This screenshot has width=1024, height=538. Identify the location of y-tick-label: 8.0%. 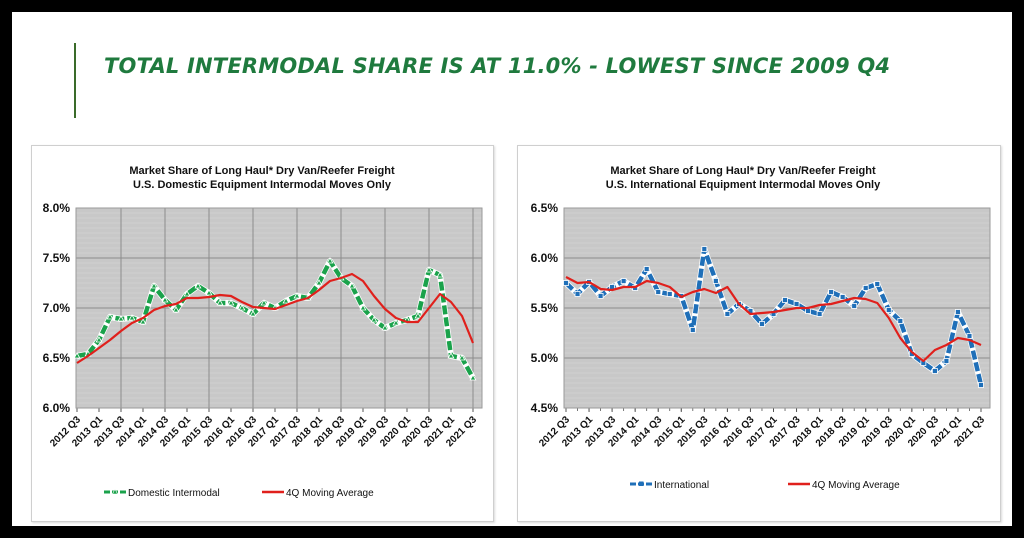
(57, 208).